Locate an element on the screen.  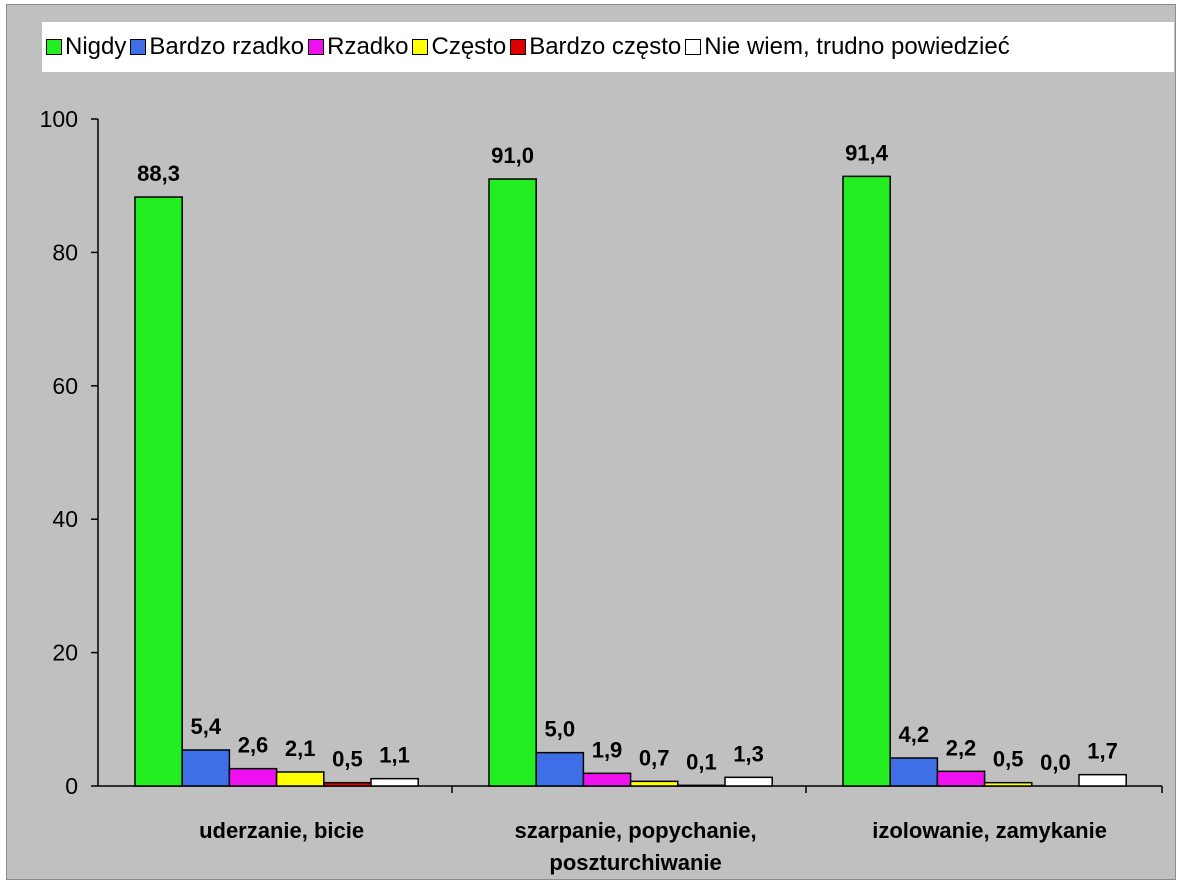
data-label-0-5: 1,1 is located at coordinates (394, 755).